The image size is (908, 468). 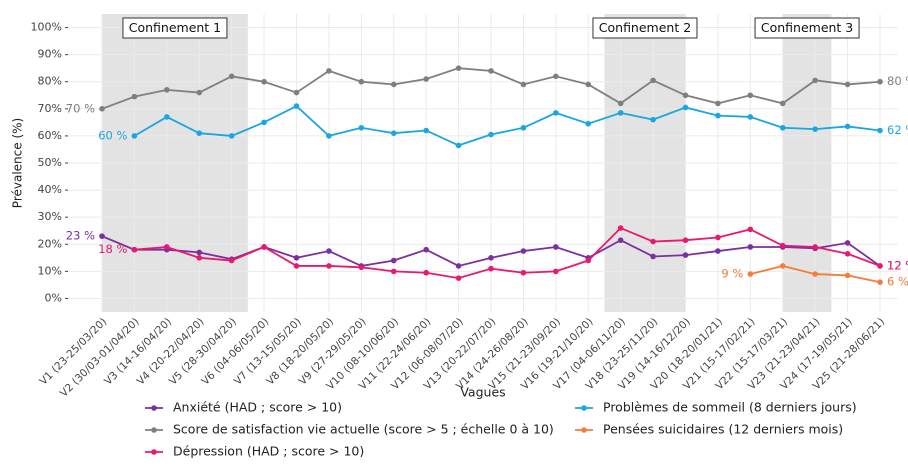 I want to click on y-tick-label: 40%, so click(x=50, y=189).